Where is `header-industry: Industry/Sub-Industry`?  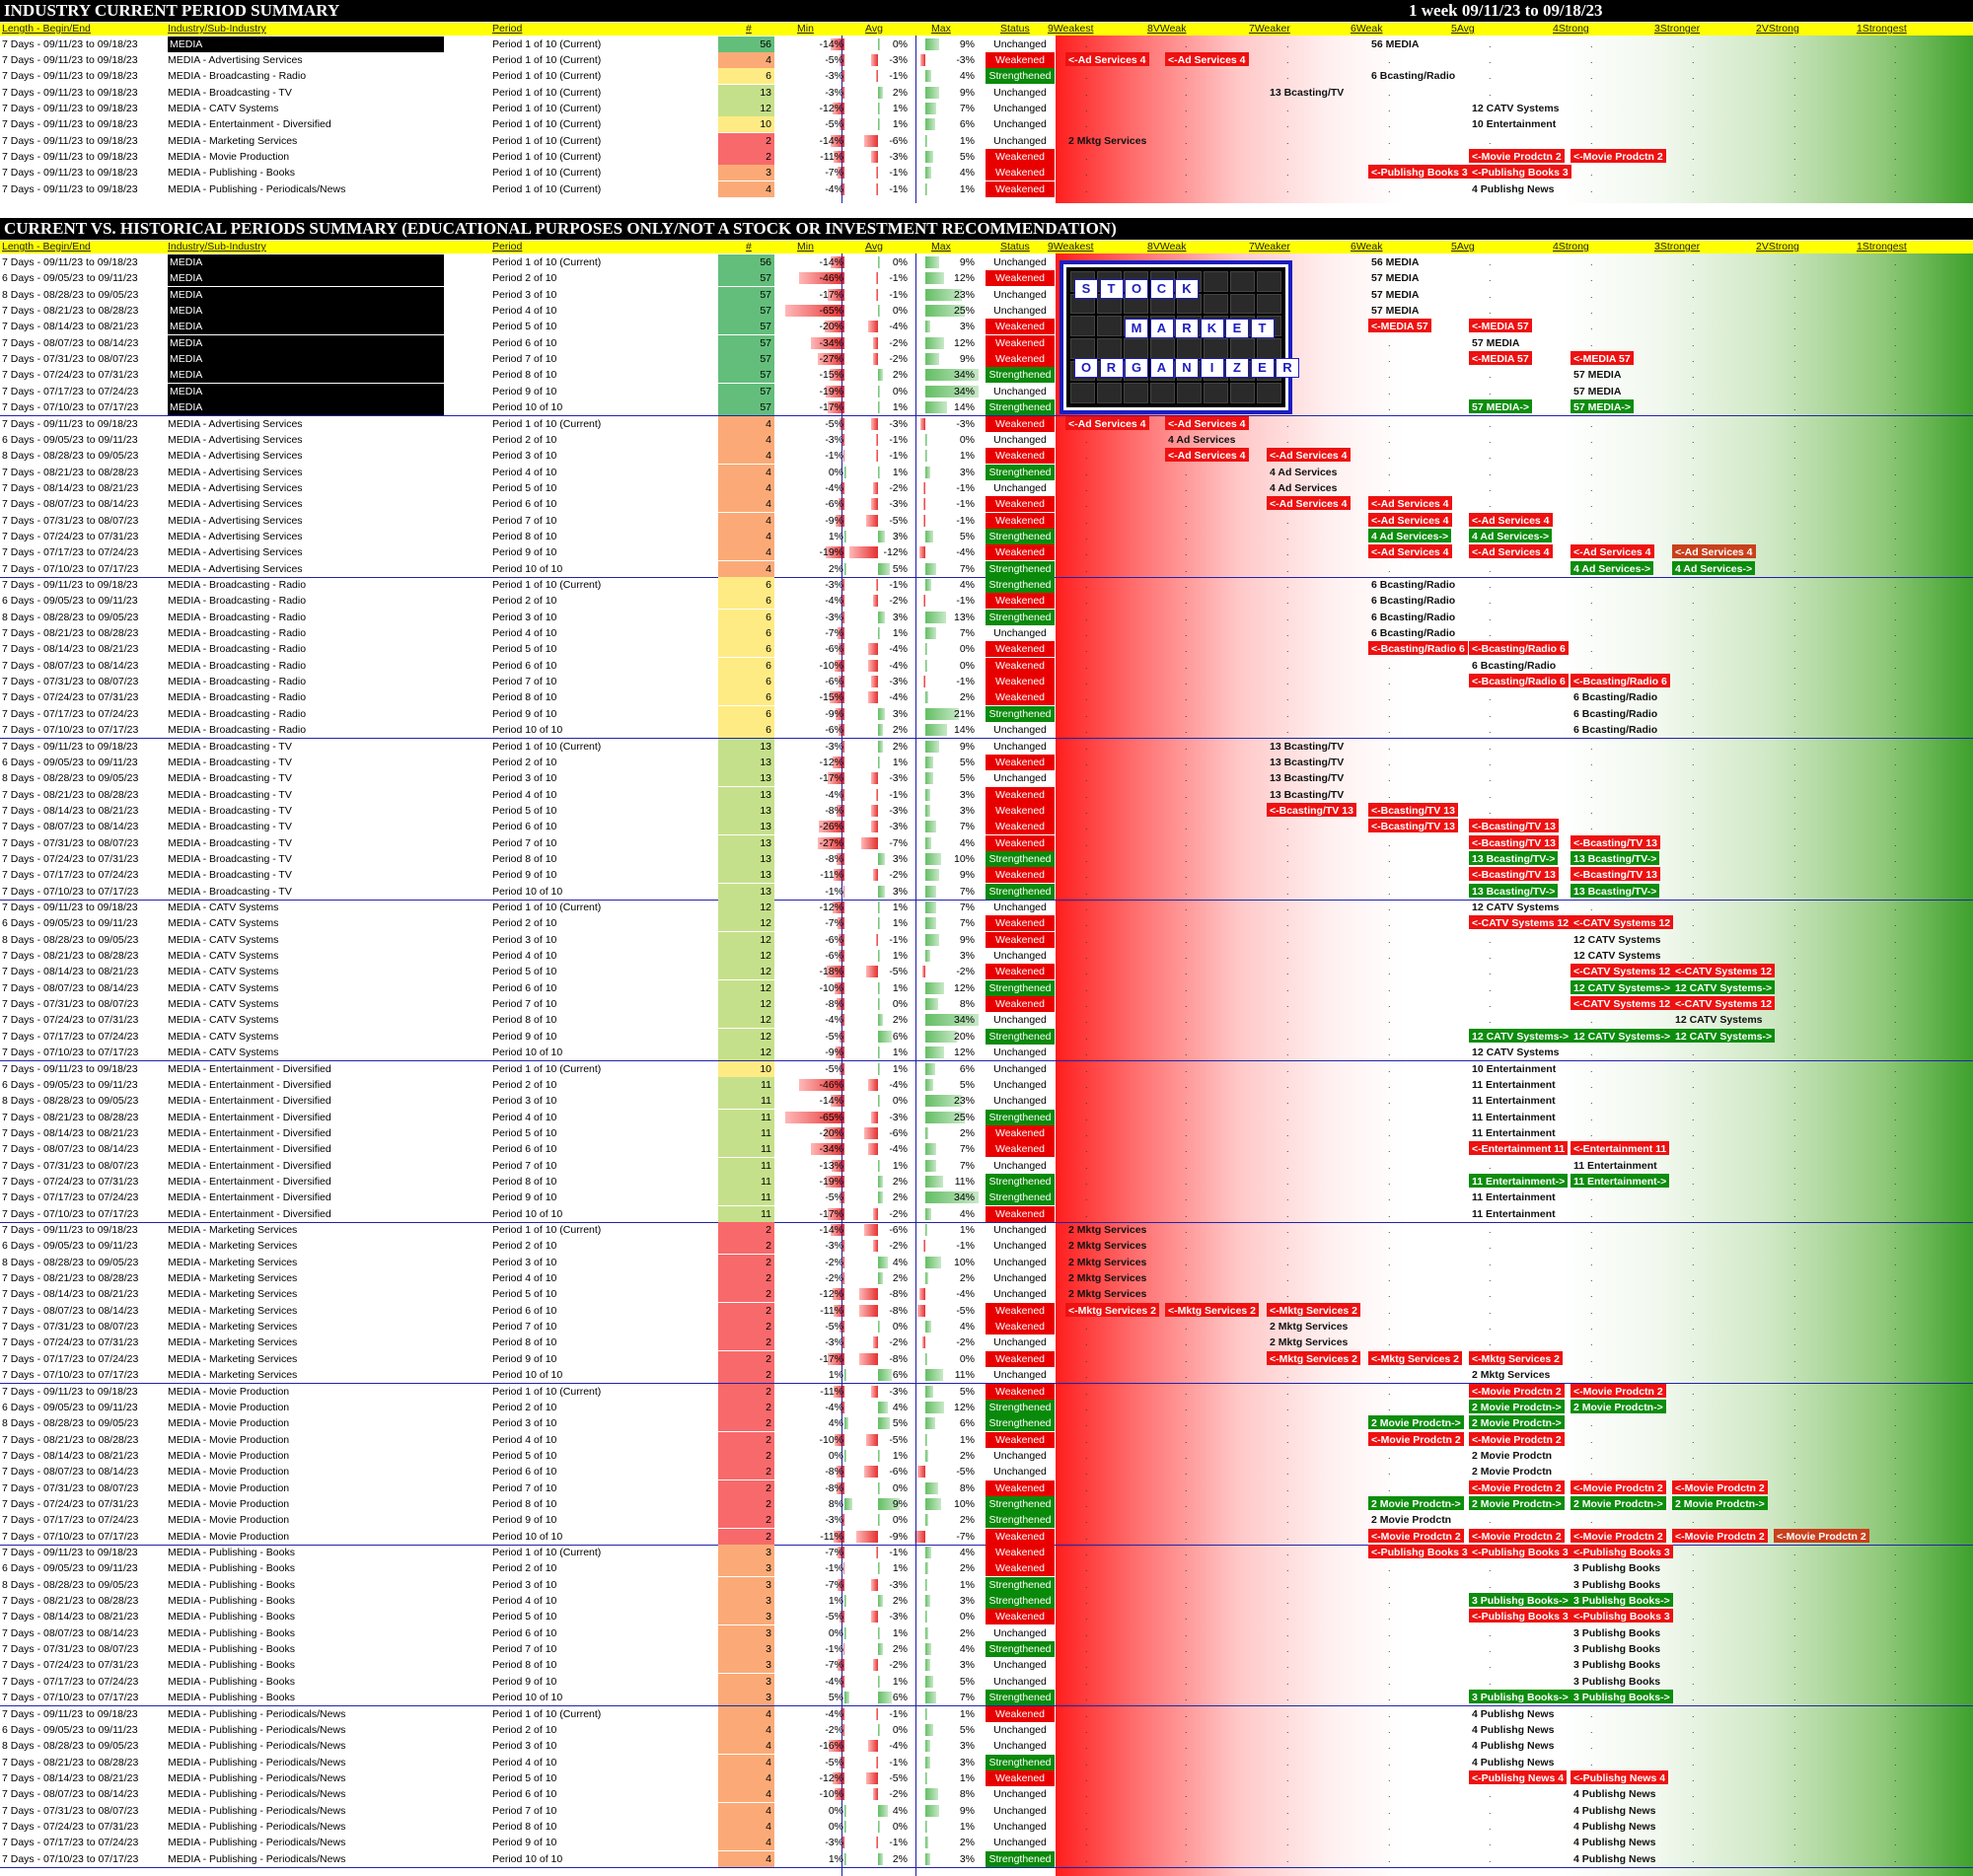 header-industry: Industry/Sub-Industry is located at coordinates (217, 29).